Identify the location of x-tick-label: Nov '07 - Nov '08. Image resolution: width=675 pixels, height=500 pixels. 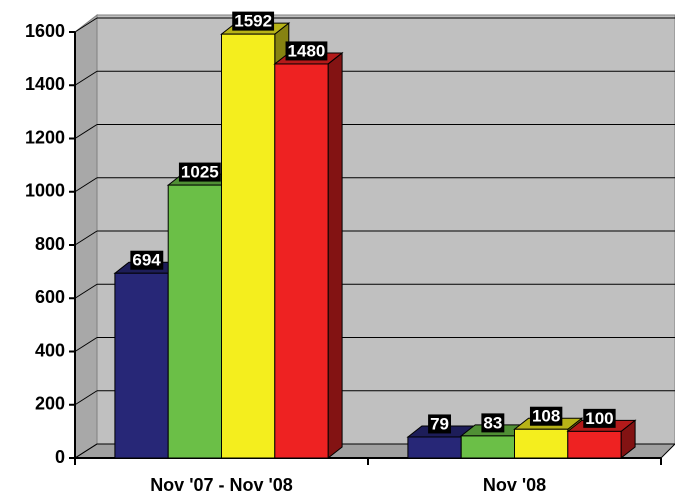
(221, 485).